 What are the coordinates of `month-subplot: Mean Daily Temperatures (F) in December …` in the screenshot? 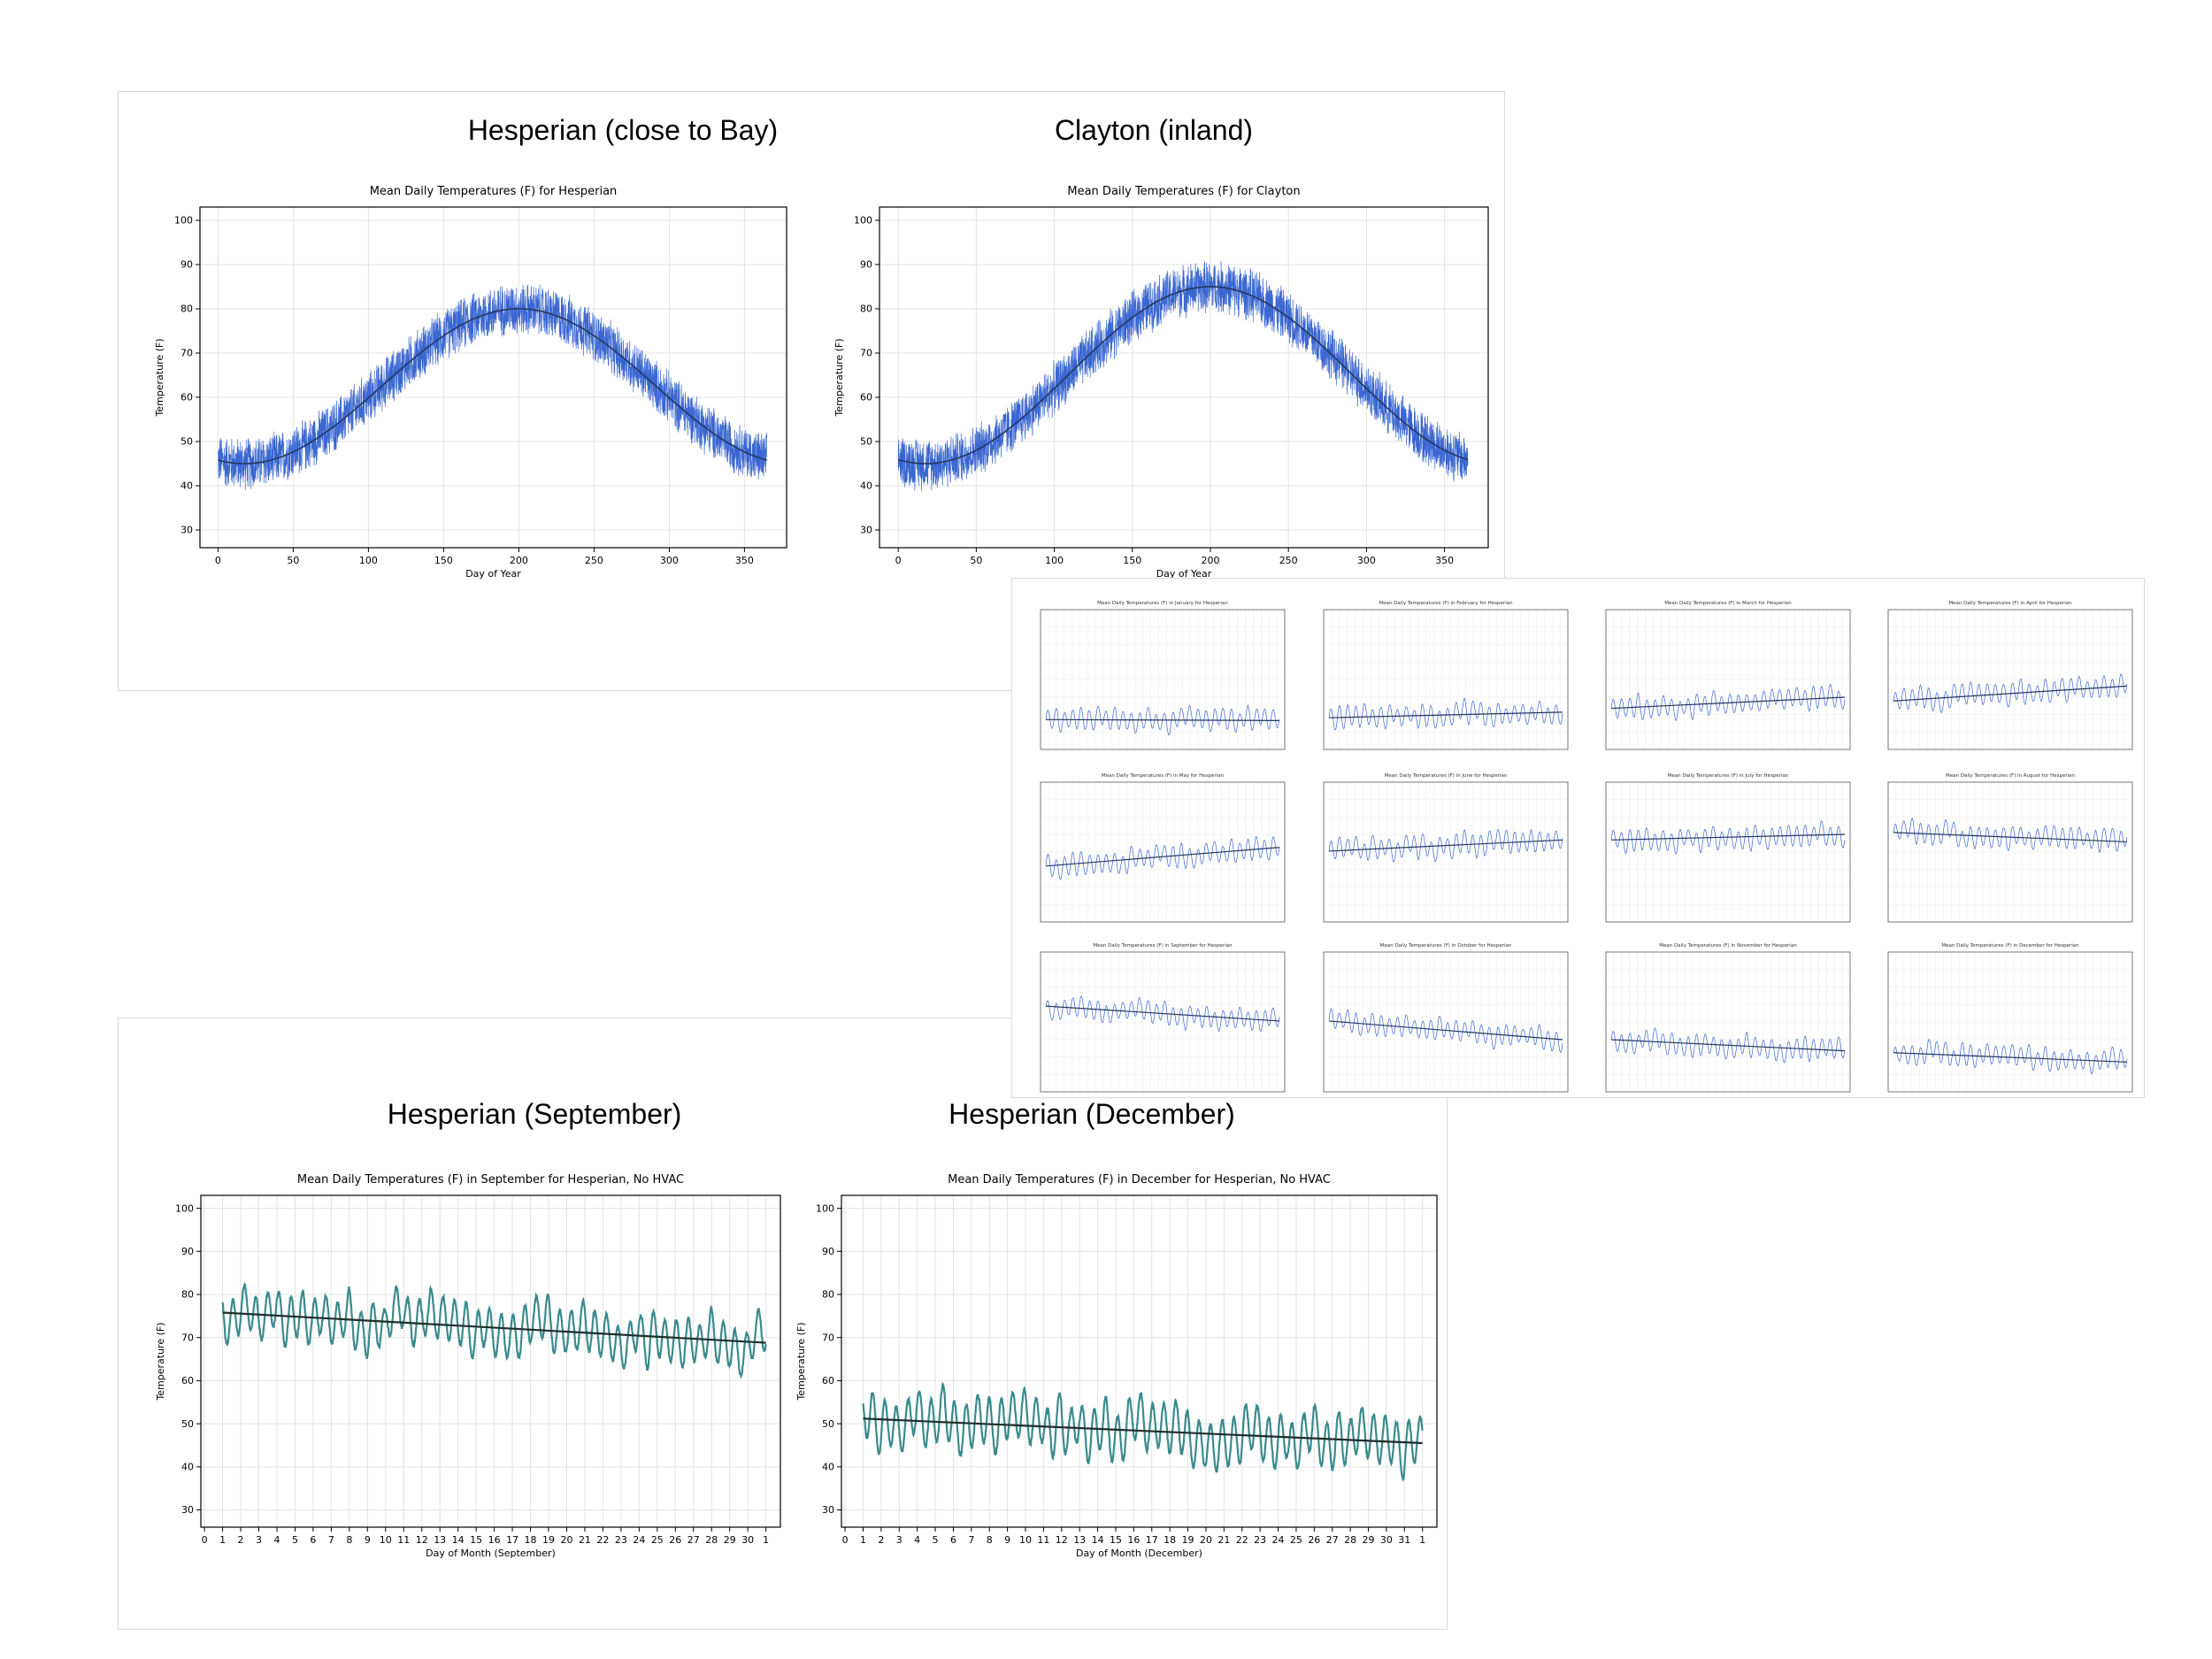 It's located at (2010, 1018).